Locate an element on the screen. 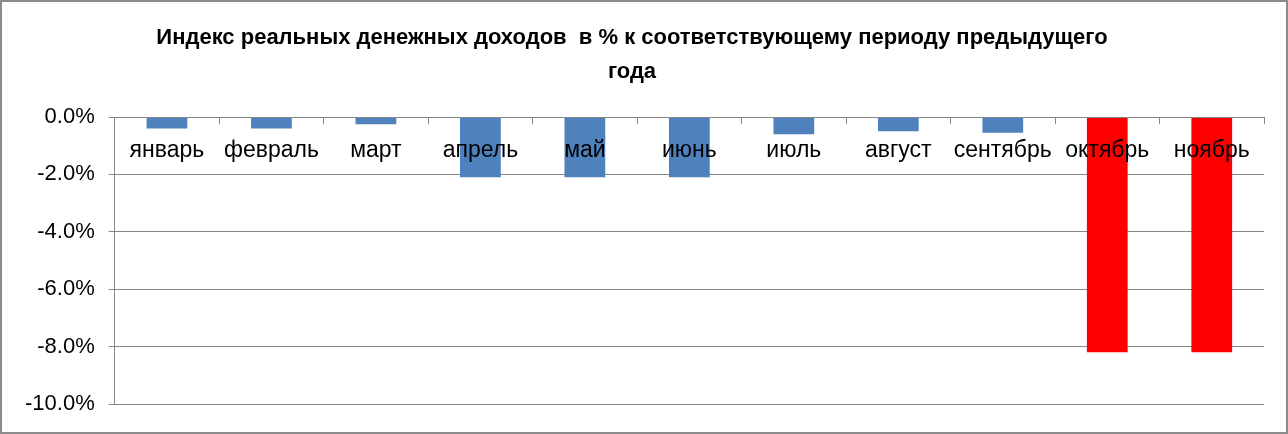 Image resolution: width=1288 pixels, height=434 pixels. chart-title: Индекс реальных денежных доходов в % к соответствующему периоду предыдущего года is located at coordinates (632, 54).